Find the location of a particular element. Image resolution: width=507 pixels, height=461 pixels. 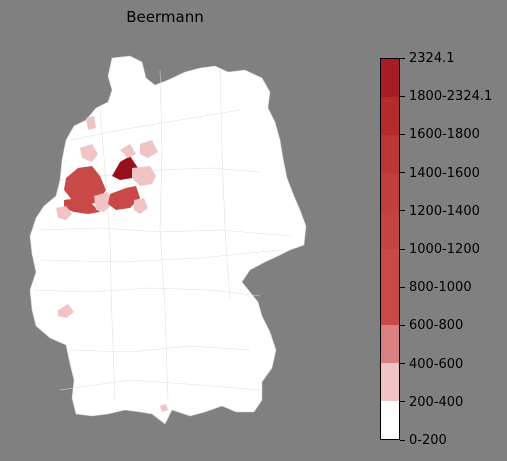

colorbar-tick-label: 600-800 is located at coordinates (436, 326).